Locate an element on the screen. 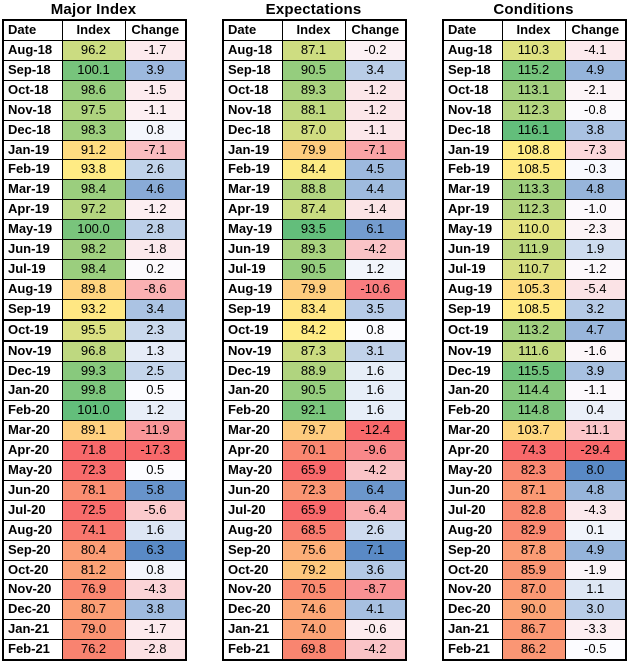  change-value-cell: -1.0 is located at coordinates (595, 210).